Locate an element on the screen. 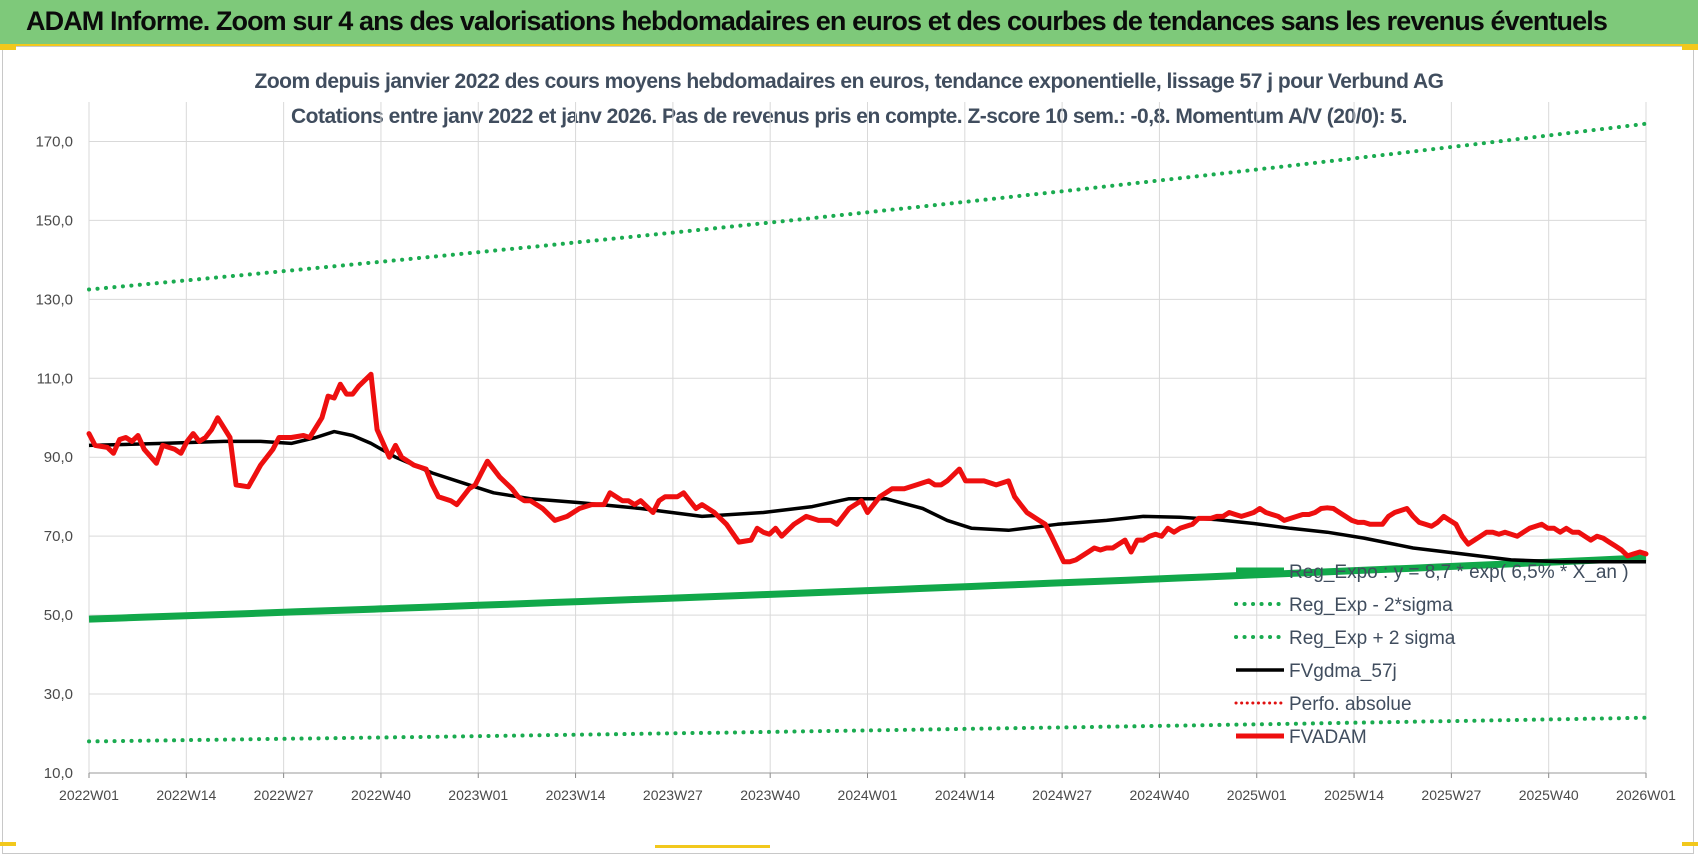 The height and width of the screenshot is (857, 1698). y-tick-label: 50,0 is located at coordinates (58, 615).